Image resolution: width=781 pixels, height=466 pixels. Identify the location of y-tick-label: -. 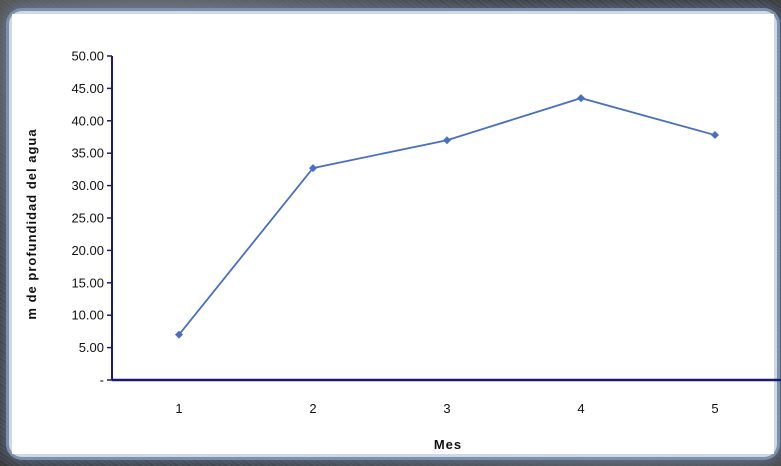
(102, 380).